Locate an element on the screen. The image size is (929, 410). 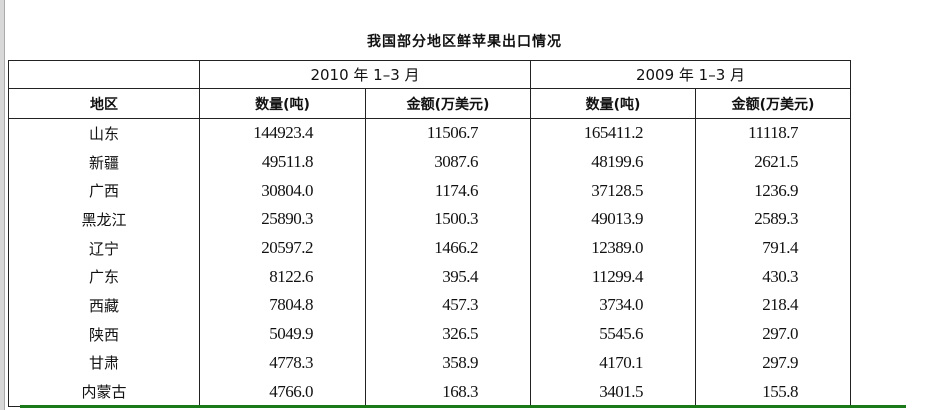
qty-2010-cell: 25890.3 is located at coordinates (282, 219).